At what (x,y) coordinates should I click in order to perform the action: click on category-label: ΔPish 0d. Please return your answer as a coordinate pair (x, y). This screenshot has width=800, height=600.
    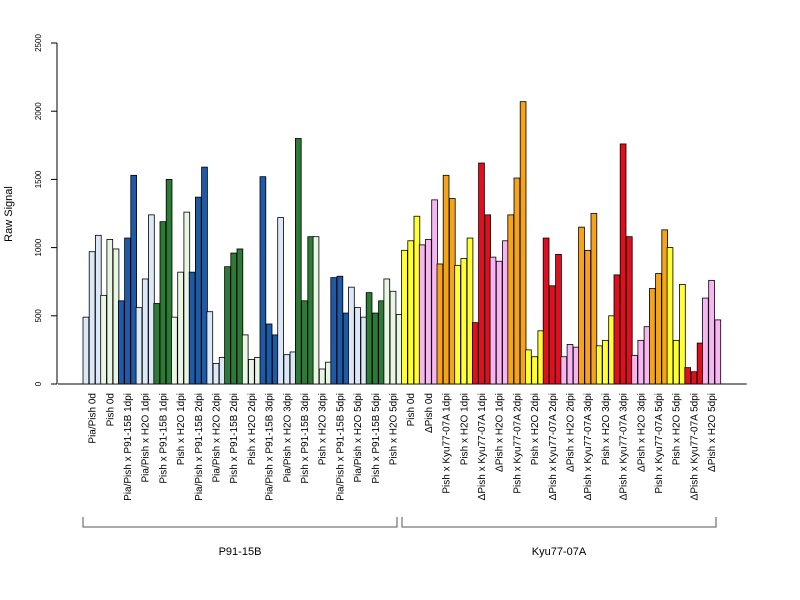
    Looking at the image, I should click on (429, 413).